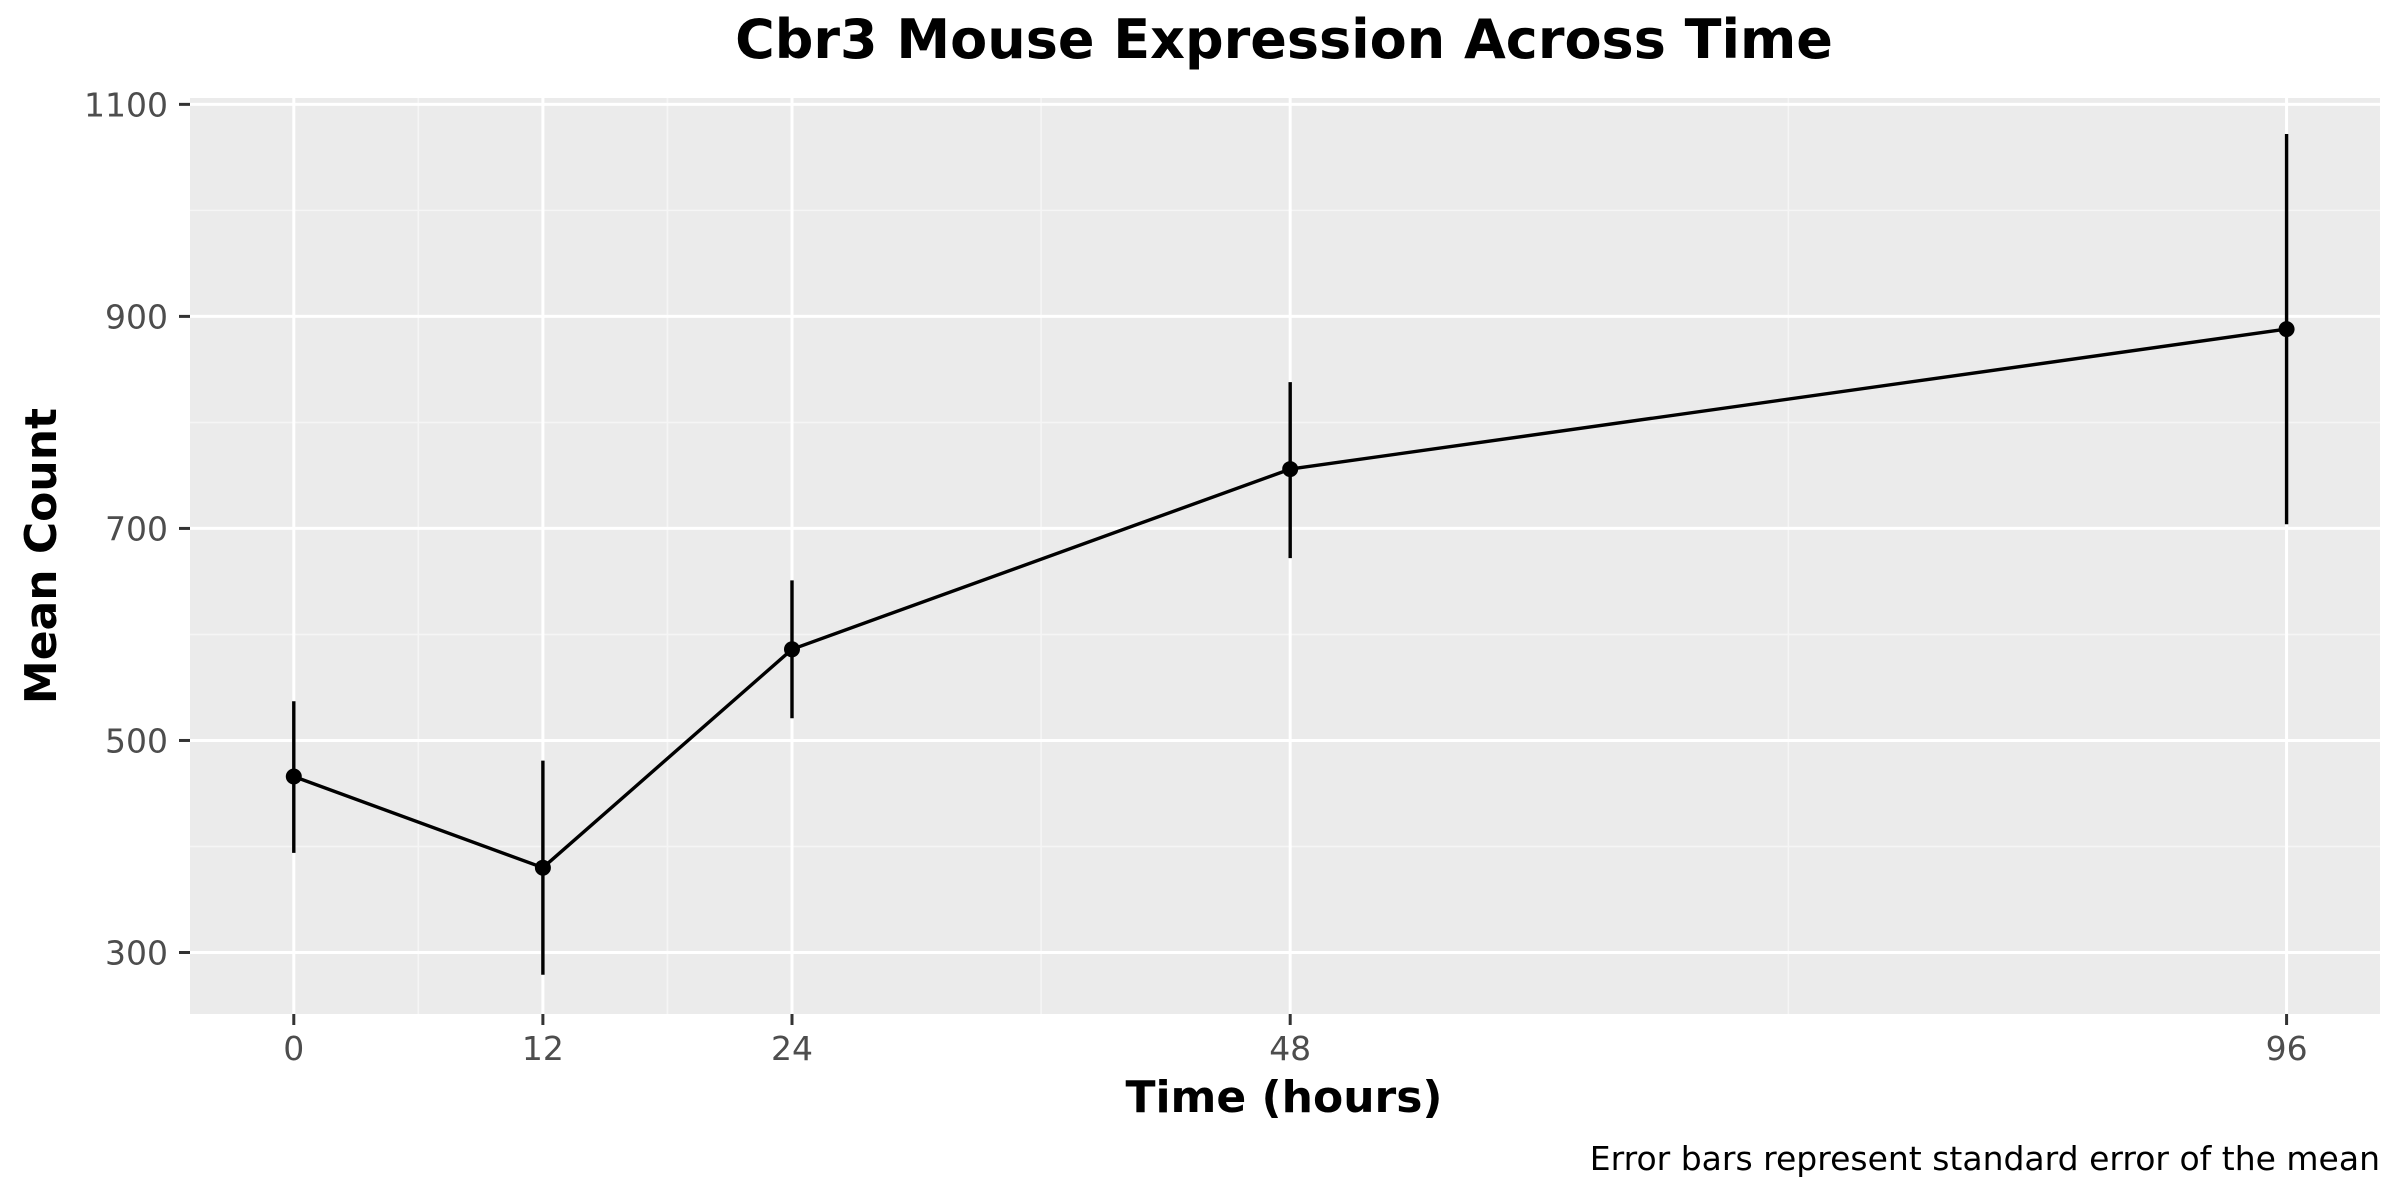 The width and height of the screenshot is (2400, 1200). Describe the element at coordinates (792, 1048) in the screenshot. I see `x-tick-label: 24` at that location.